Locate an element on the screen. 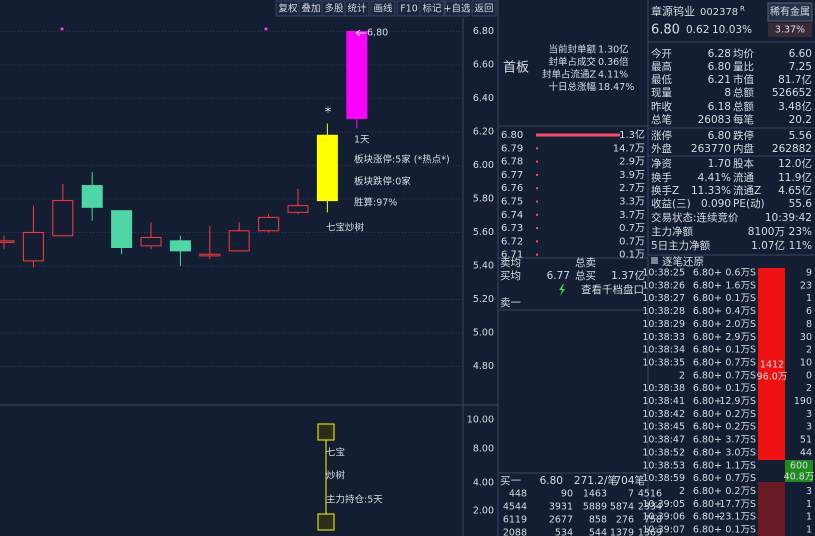  buy-bar is located at coordinates (771, 364).